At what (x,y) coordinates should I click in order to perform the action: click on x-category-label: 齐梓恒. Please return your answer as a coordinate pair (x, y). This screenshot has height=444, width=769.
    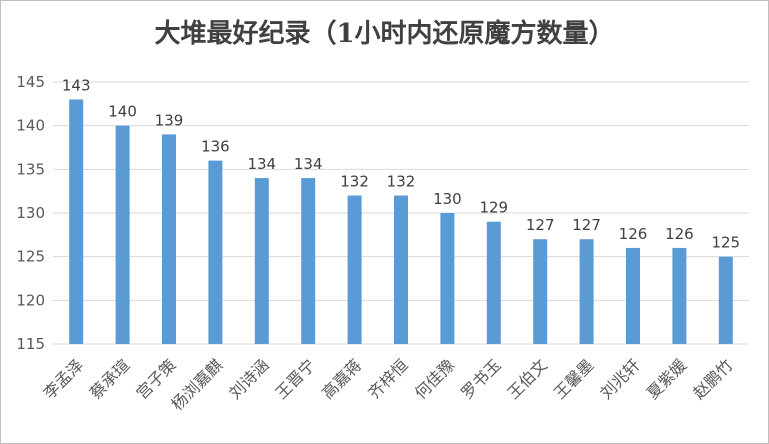
    Looking at the image, I should click on (387, 378).